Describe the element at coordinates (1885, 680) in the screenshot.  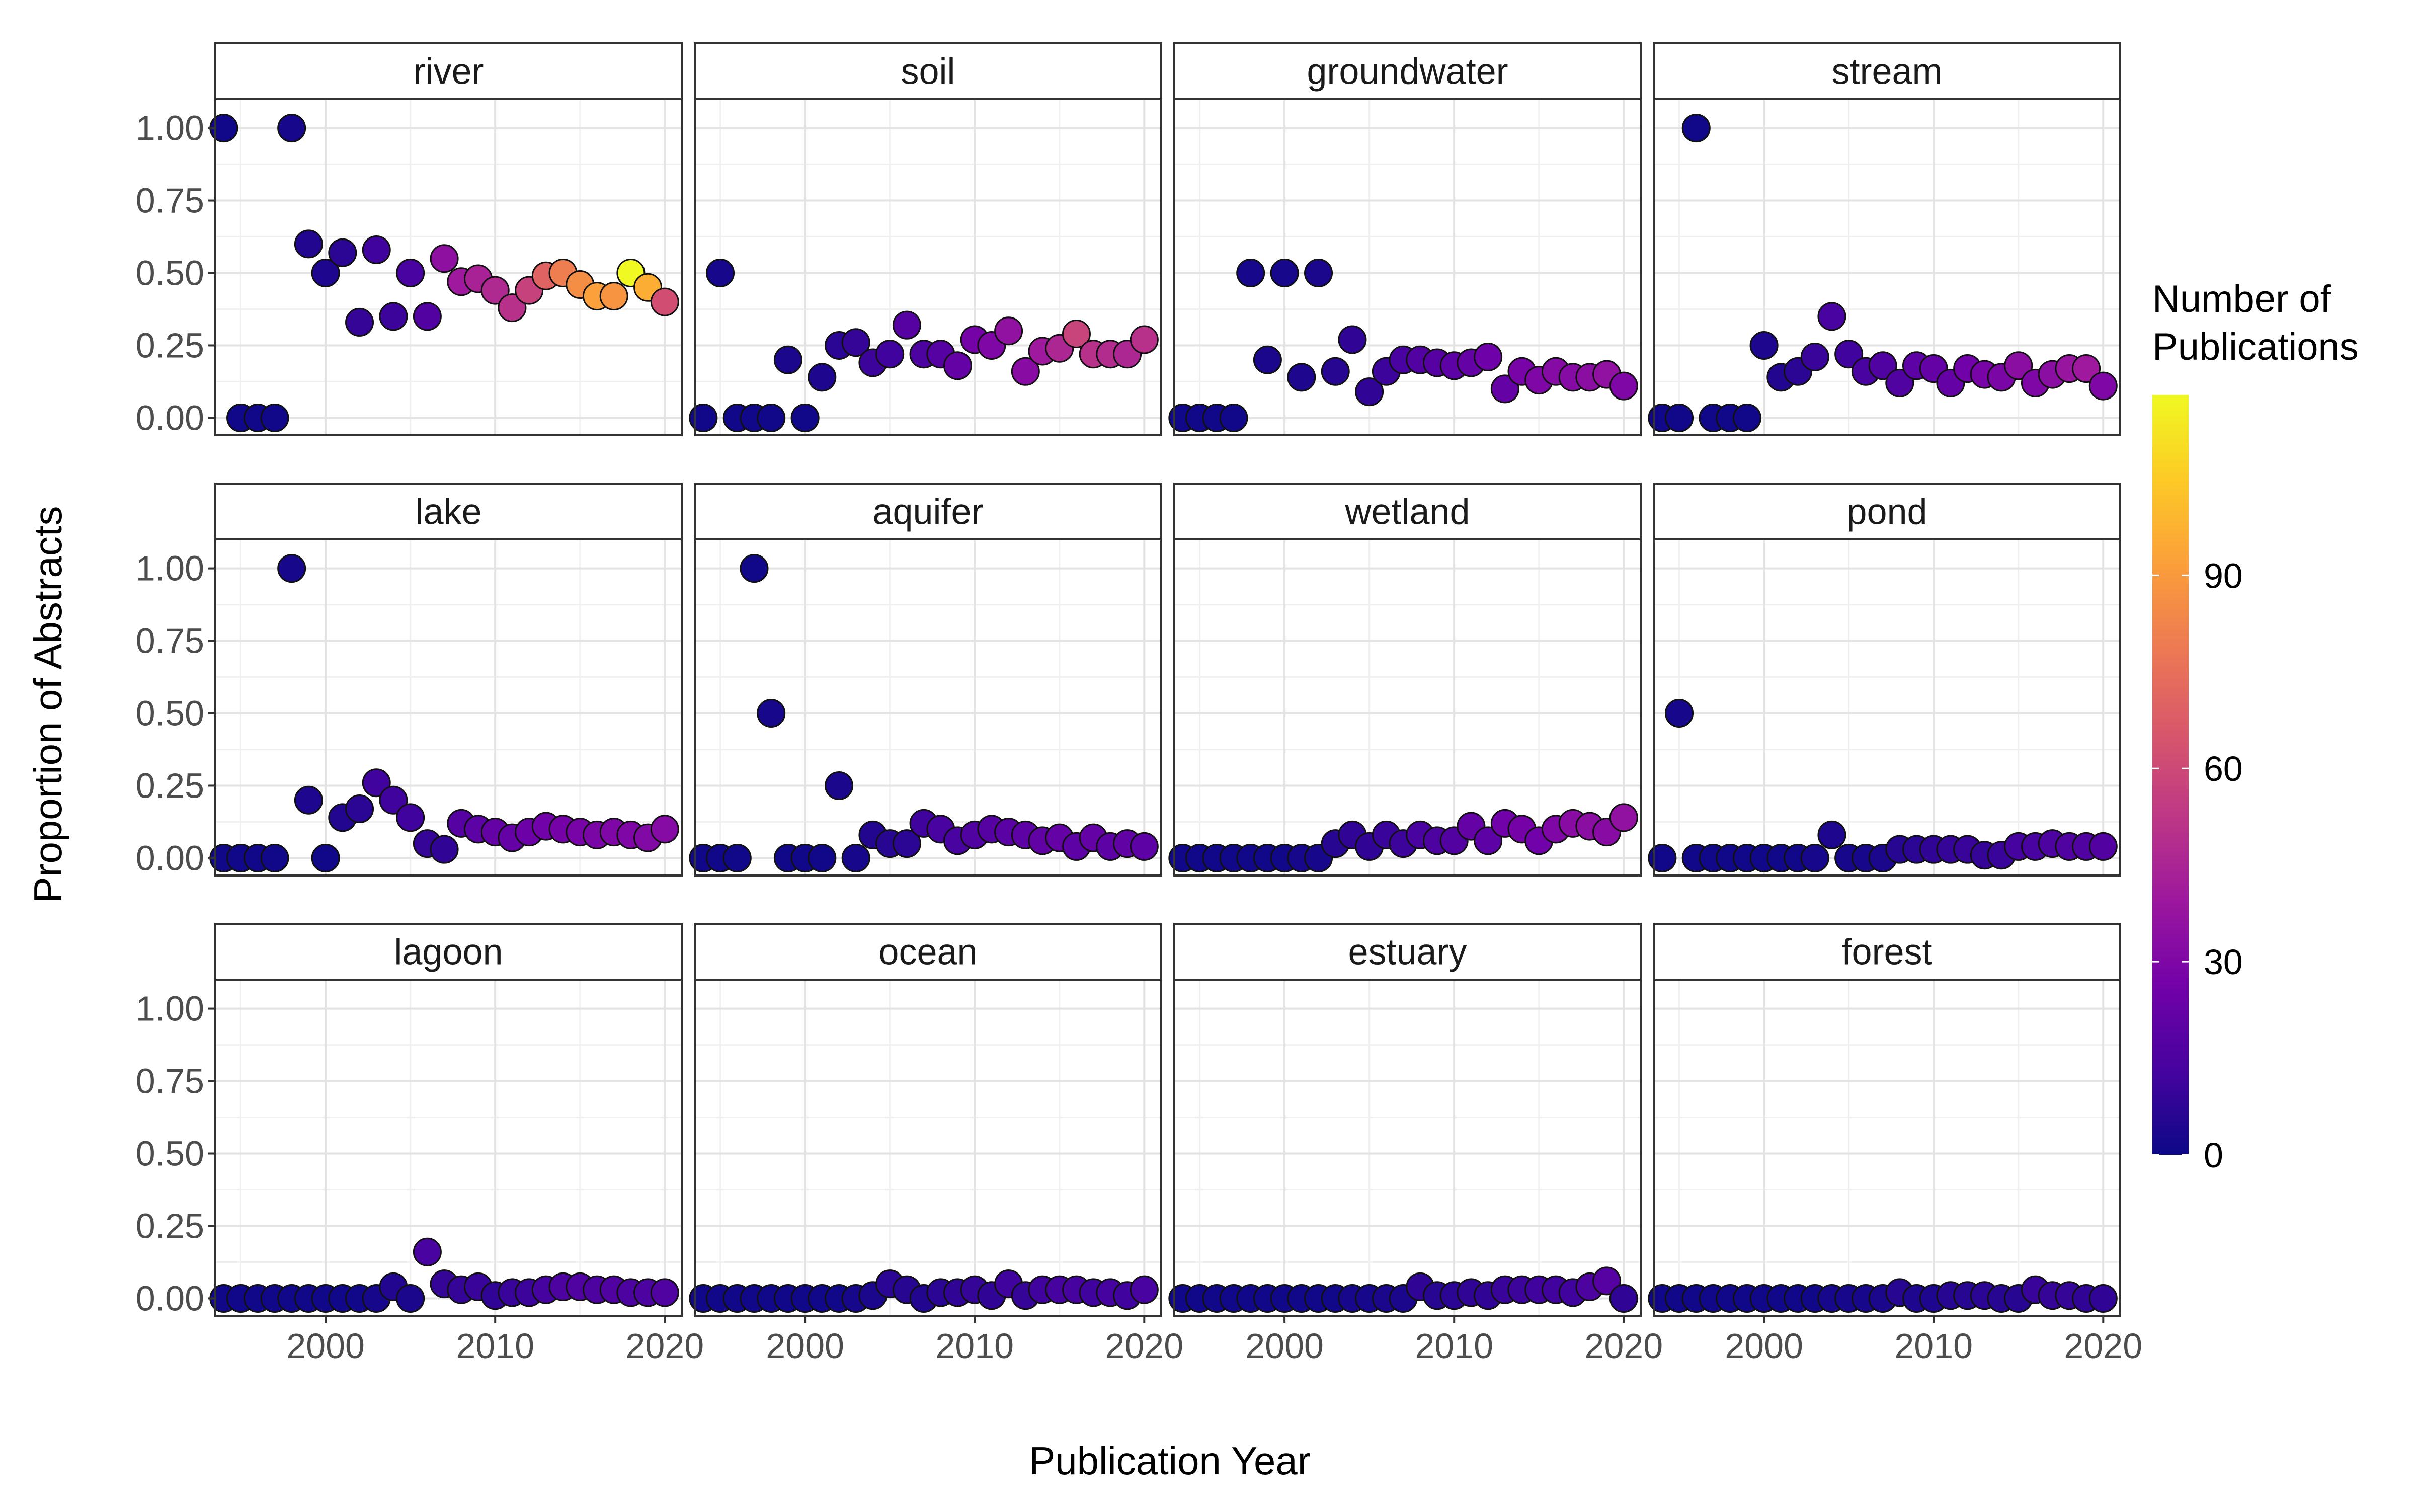
I see `facet-panel-pond: pond` at that location.